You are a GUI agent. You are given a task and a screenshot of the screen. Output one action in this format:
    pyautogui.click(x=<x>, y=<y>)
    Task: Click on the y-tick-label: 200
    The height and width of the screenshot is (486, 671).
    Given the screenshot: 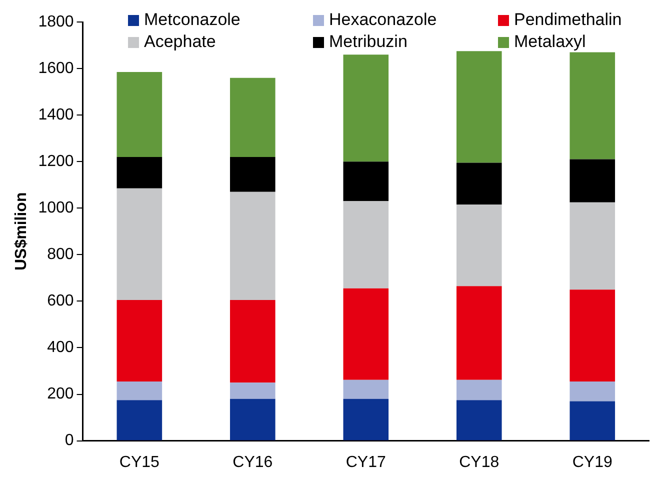 What is the action you would take?
    pyautogui.click(x=60, y=394)
    